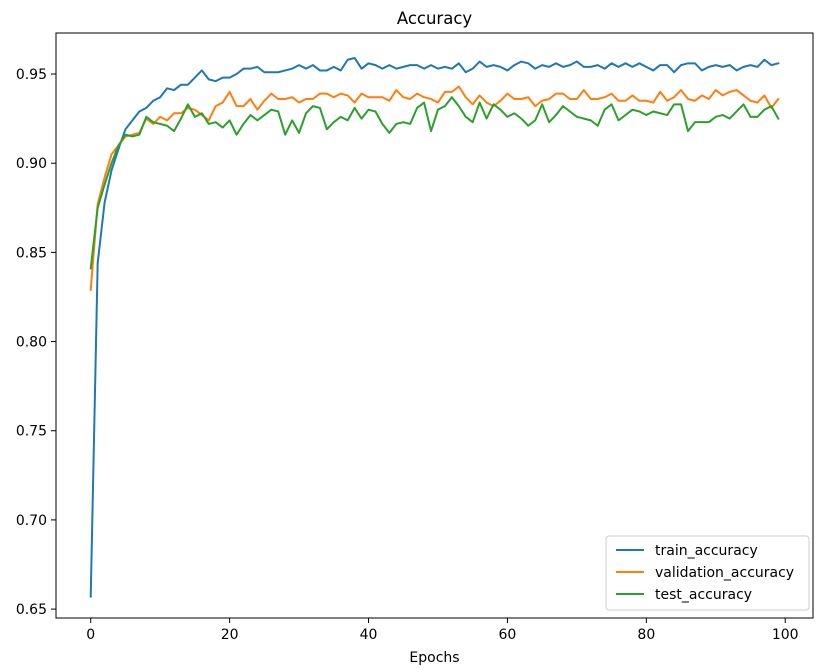 This screenshot has width=819, height=669. I want to click on x-tick-label: 100, so click(785, 635).